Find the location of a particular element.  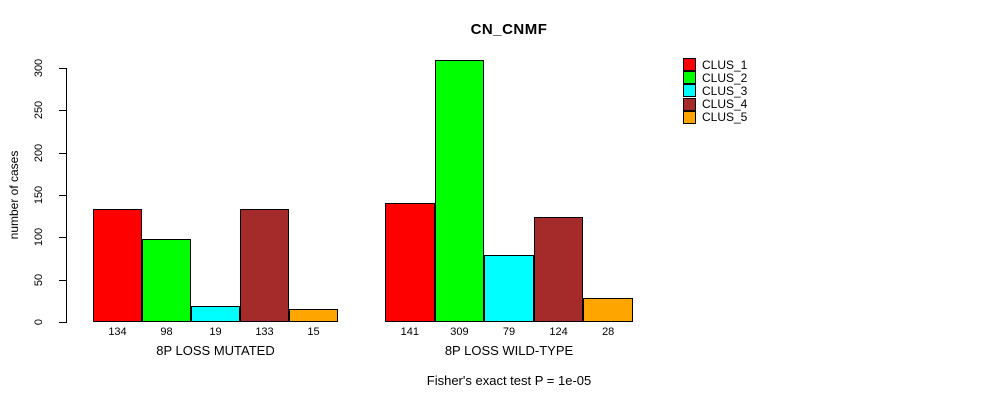

y-tick-label: 50 is located at coordinates (39, 279).